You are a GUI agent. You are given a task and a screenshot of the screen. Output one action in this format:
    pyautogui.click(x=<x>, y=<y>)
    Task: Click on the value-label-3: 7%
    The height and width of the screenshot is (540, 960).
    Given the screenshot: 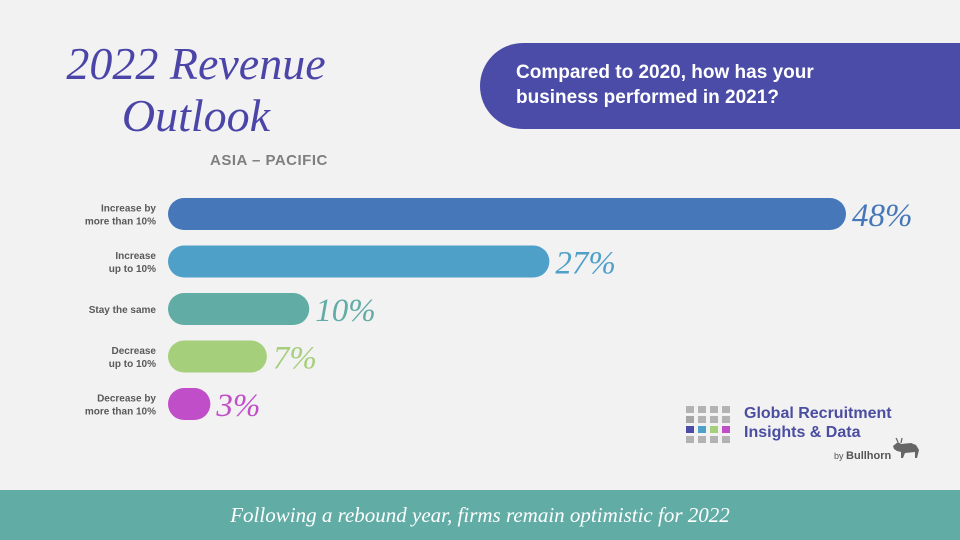 What is the action you would take?
    pyautogui.click(x=295, y=359)
    